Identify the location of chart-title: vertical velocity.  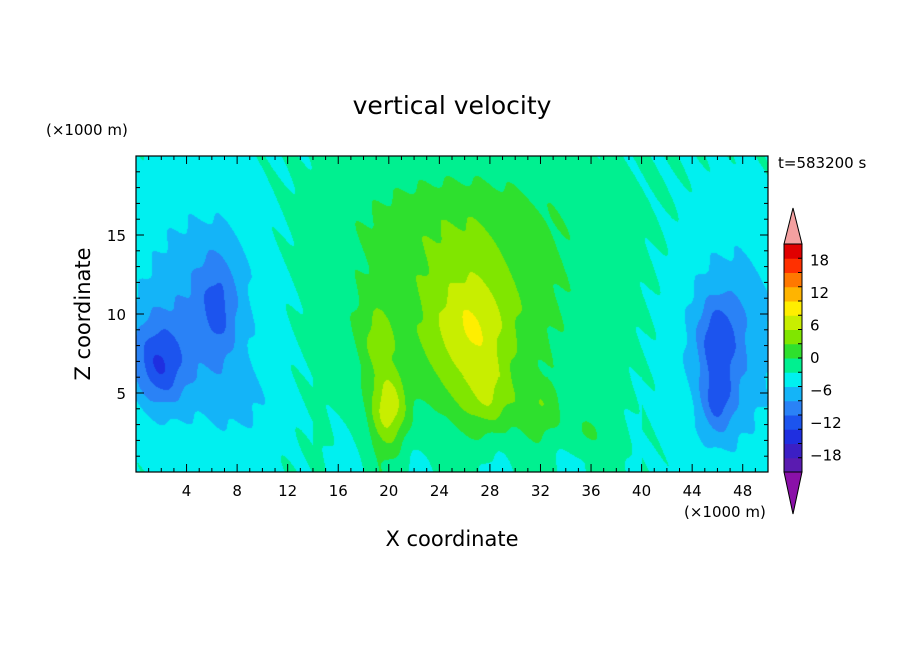
(452, 105).